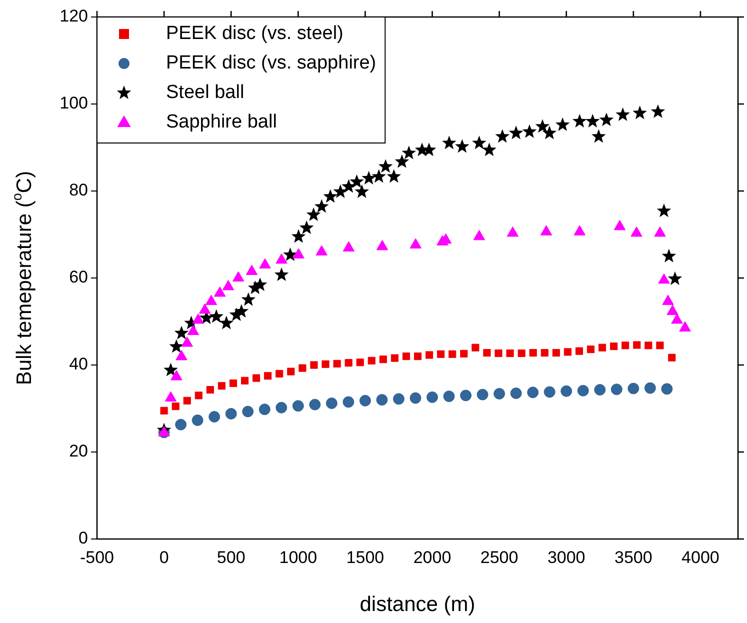 The height and width of the screenshot is (623, 747). What do you see at coordinates (78, 364) in the screenshot?
I see `y-tick-label: 40` at bounding box center [78, 364].